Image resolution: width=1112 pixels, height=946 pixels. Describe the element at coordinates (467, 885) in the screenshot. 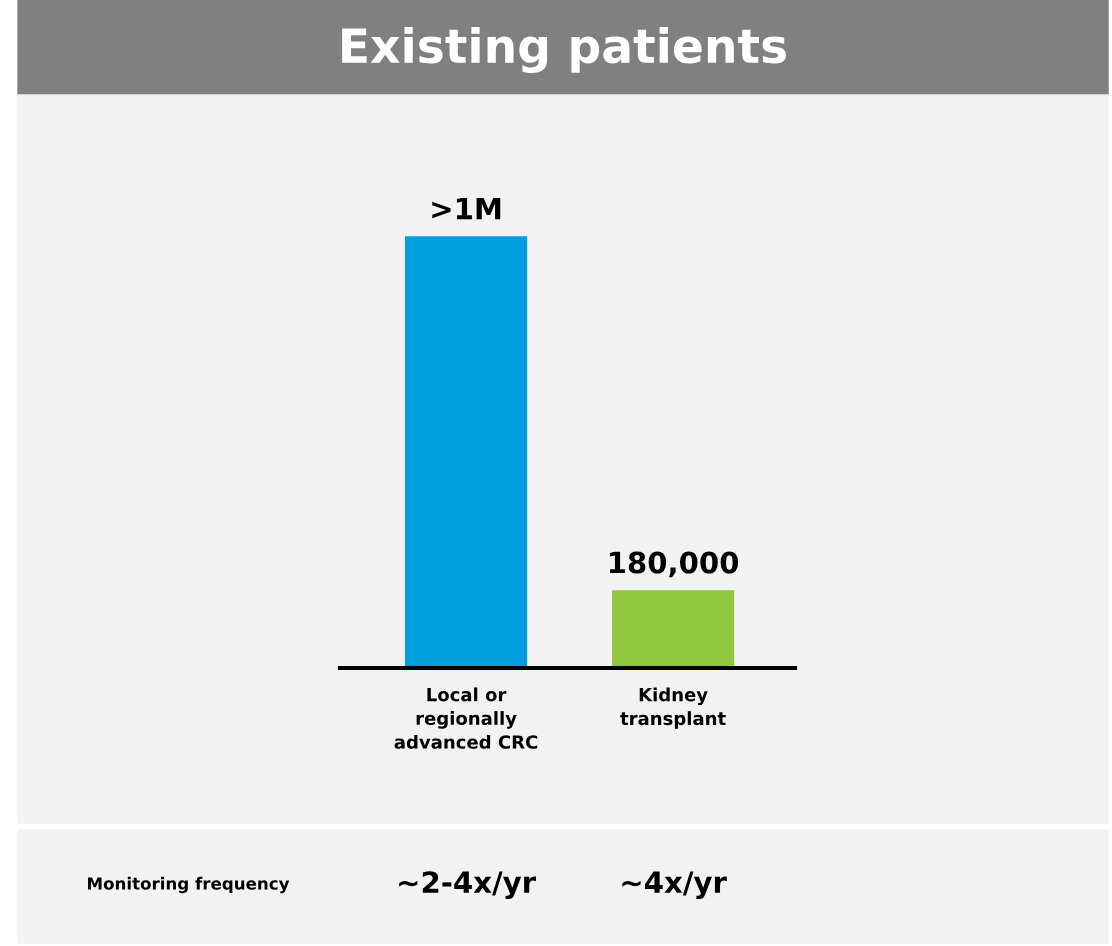

I see `text: ~2-4x/yr` at that location.